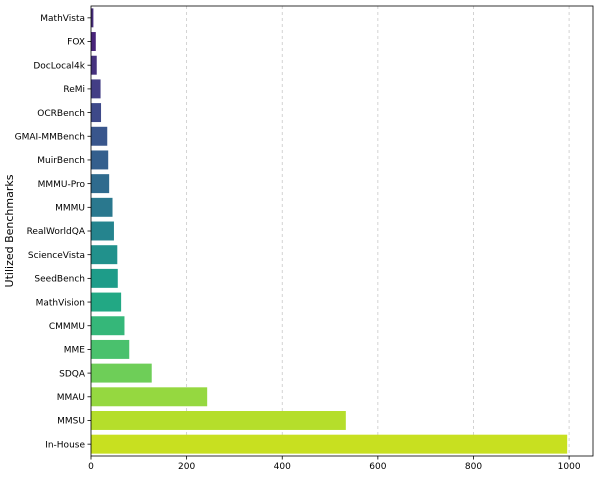 This screenshot has height=482, width=598. What do you see at coordinates (108, 326) in the screenshot?
I see `bar-cmmmu` at bounding box center [108, 326].